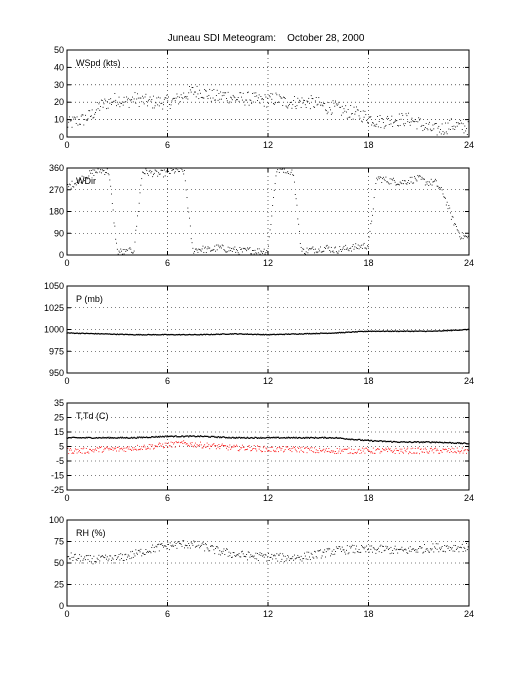  What do you see at coordinates (66, 498) in the screenshot?
I see `x-tick-label: 0` at bounding box center [66, 498].